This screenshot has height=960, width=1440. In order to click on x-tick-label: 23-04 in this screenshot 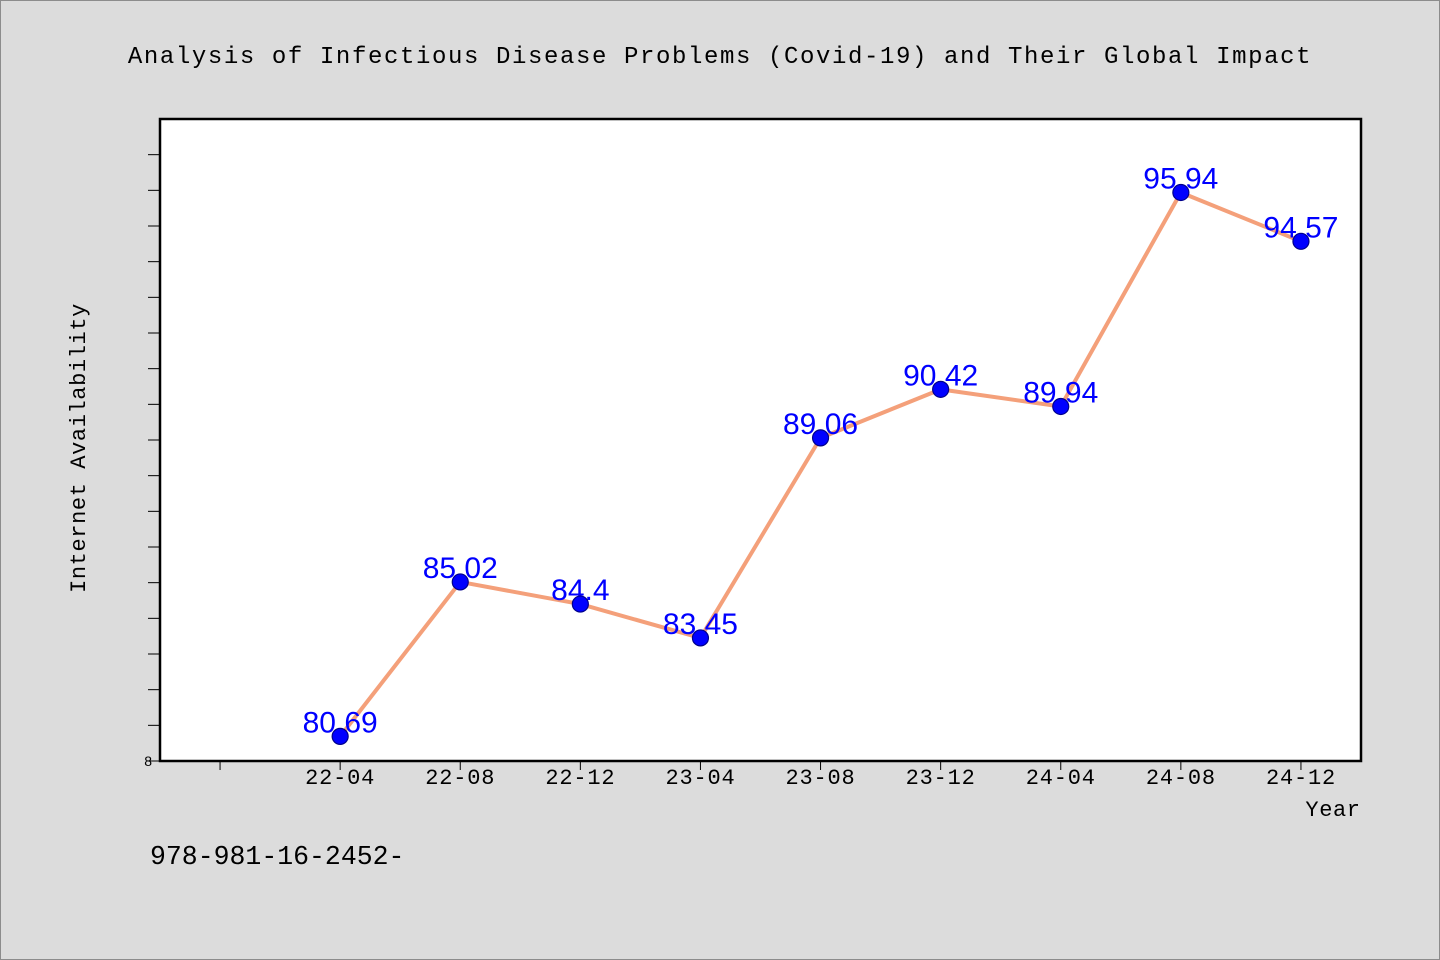, I will do `click(700, 778)`.